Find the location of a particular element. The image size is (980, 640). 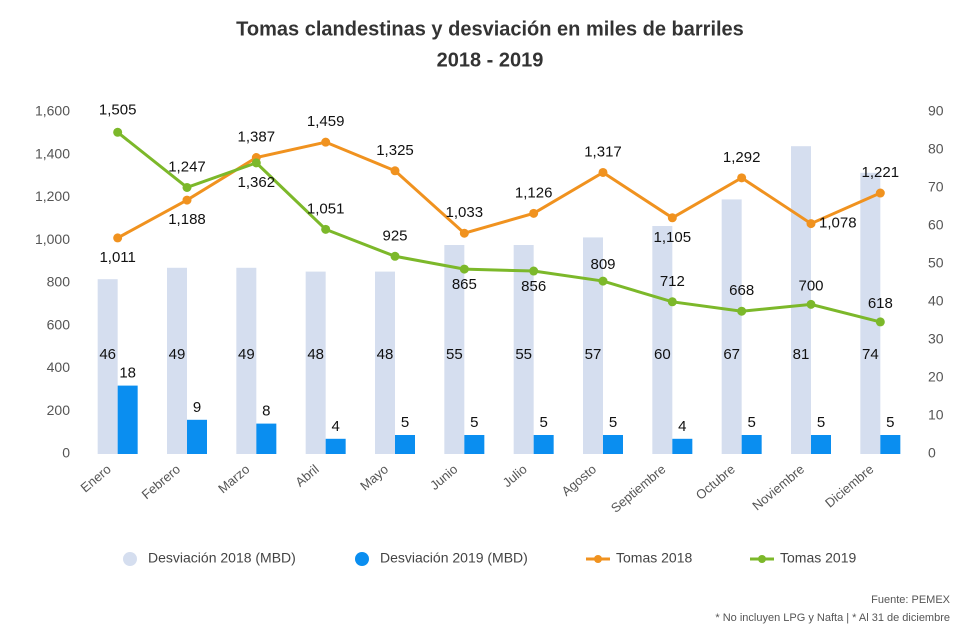

x-tick-label: Diciembre is located at coordinates (849, 485).